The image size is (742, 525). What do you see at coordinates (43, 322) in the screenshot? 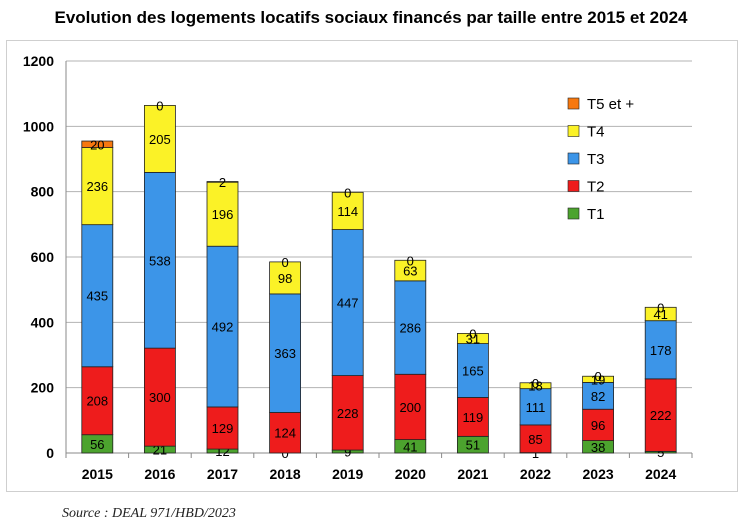
I see `y-tick-label: 400` at bounding box center [43, 322].